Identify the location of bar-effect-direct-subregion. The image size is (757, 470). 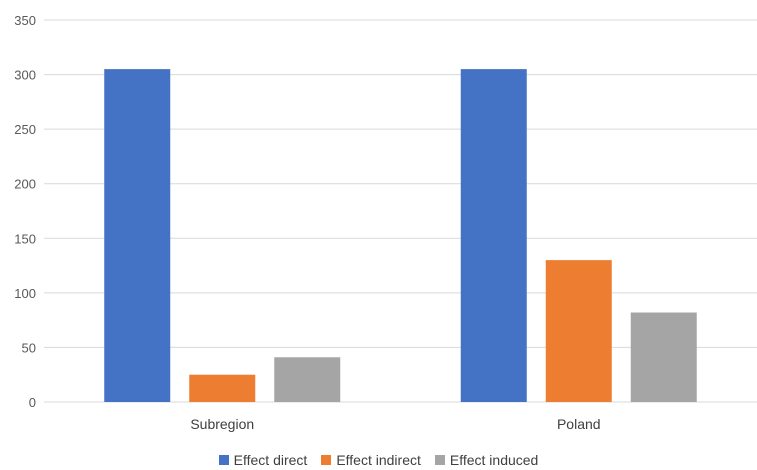
(137, 235).